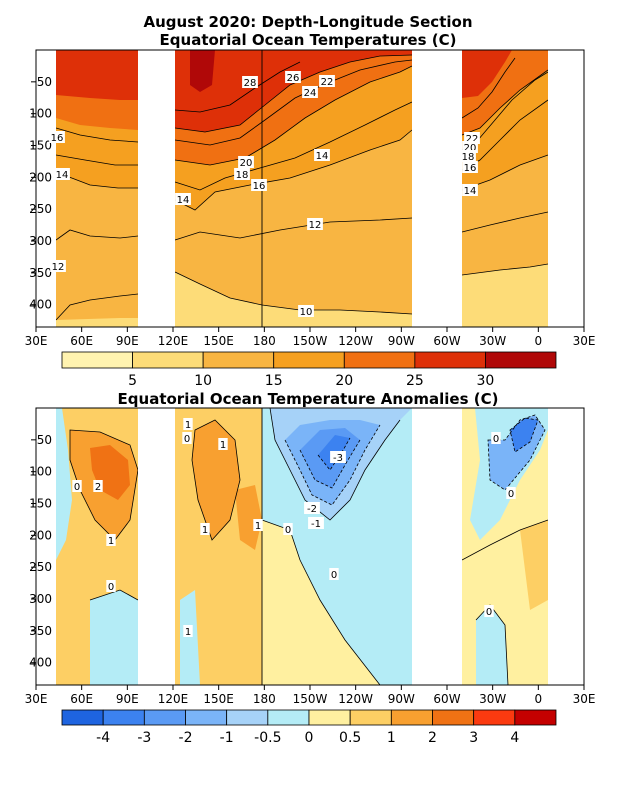 Image resolution: width=618 pixels, height=804 pixels. Describe the element at coordinates (97, 75) in the screenshot. I see `band-25-30-indian` at that location.